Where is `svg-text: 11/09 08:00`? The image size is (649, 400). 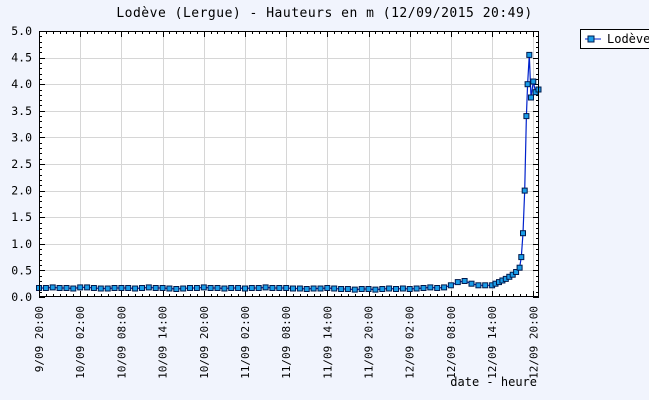
svg-text: 11/09 08:00 is located at coordinates (286, 342).